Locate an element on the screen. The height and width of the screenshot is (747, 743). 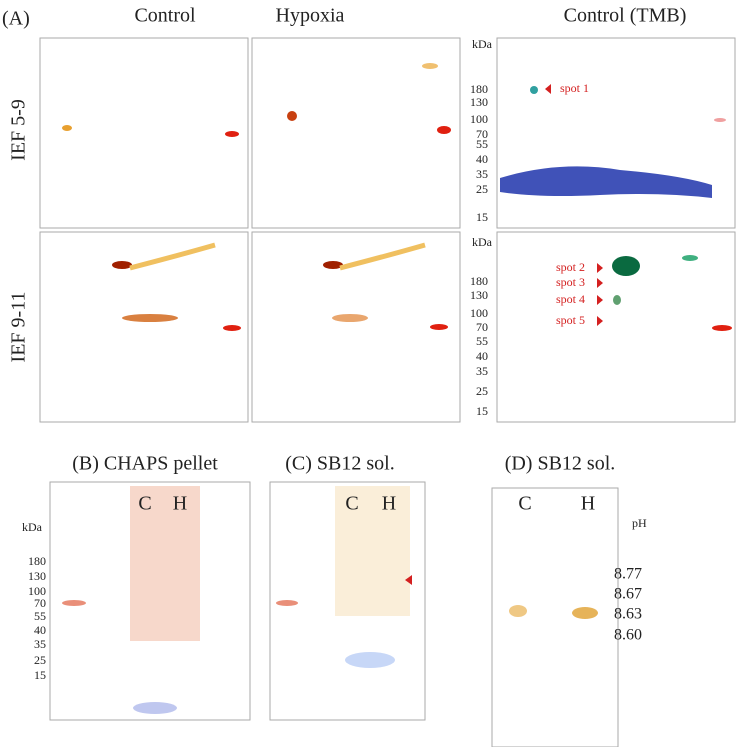
panel-label: (A) is located at coordinates (16, 19).